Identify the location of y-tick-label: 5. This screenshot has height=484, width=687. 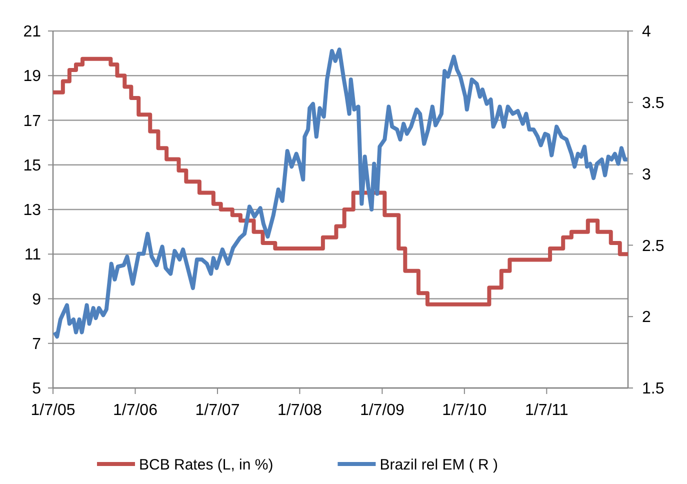
(37, 389).